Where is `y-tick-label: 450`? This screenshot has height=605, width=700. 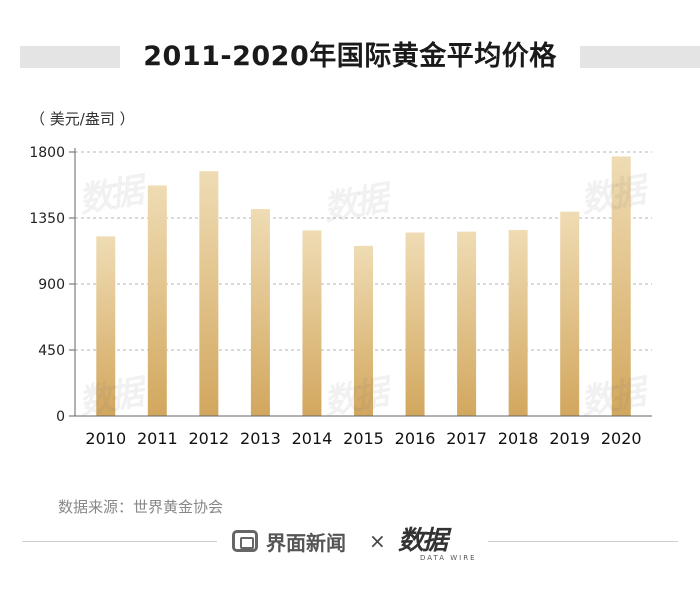
y-tick-label: 450 is located at coordinates (51, 351).